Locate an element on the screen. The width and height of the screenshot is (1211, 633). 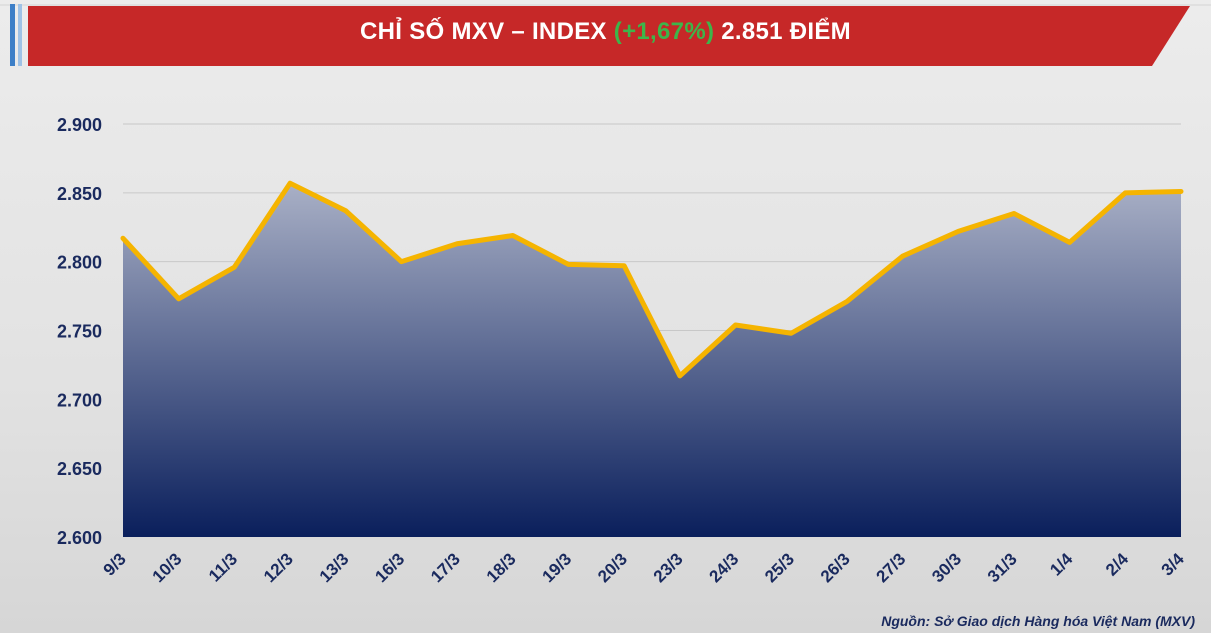
y-tick-label: 2.900 is located at coordinates (79, 125).